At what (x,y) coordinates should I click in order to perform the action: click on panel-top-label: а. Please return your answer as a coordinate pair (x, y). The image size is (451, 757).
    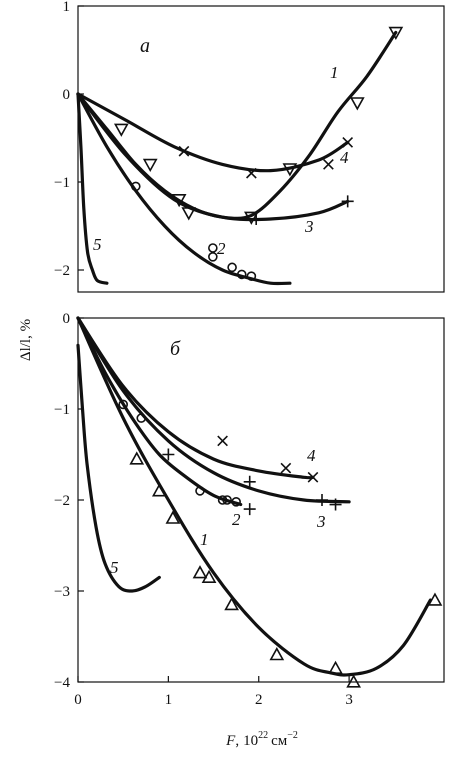
    Looking at the image, I should click on (145, 46).